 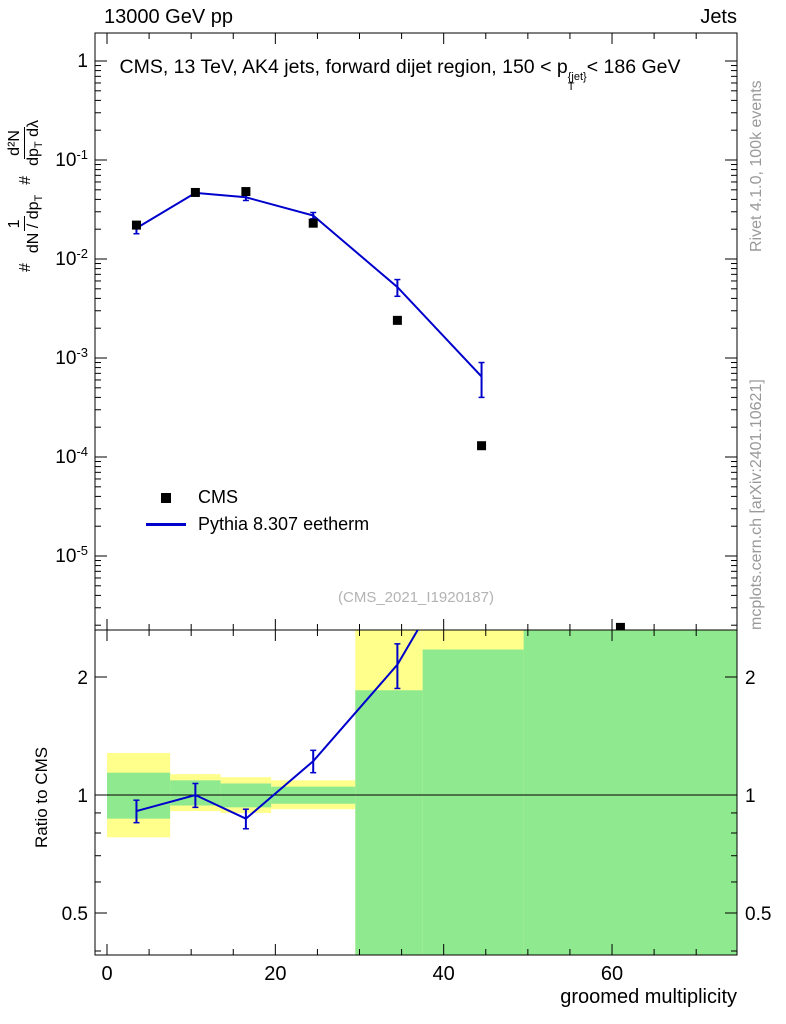 What do you see at coordinates (71, 555) in the screenshot?
I see `svg-text: 10⁻⁵` at bounding box center [71, 555].